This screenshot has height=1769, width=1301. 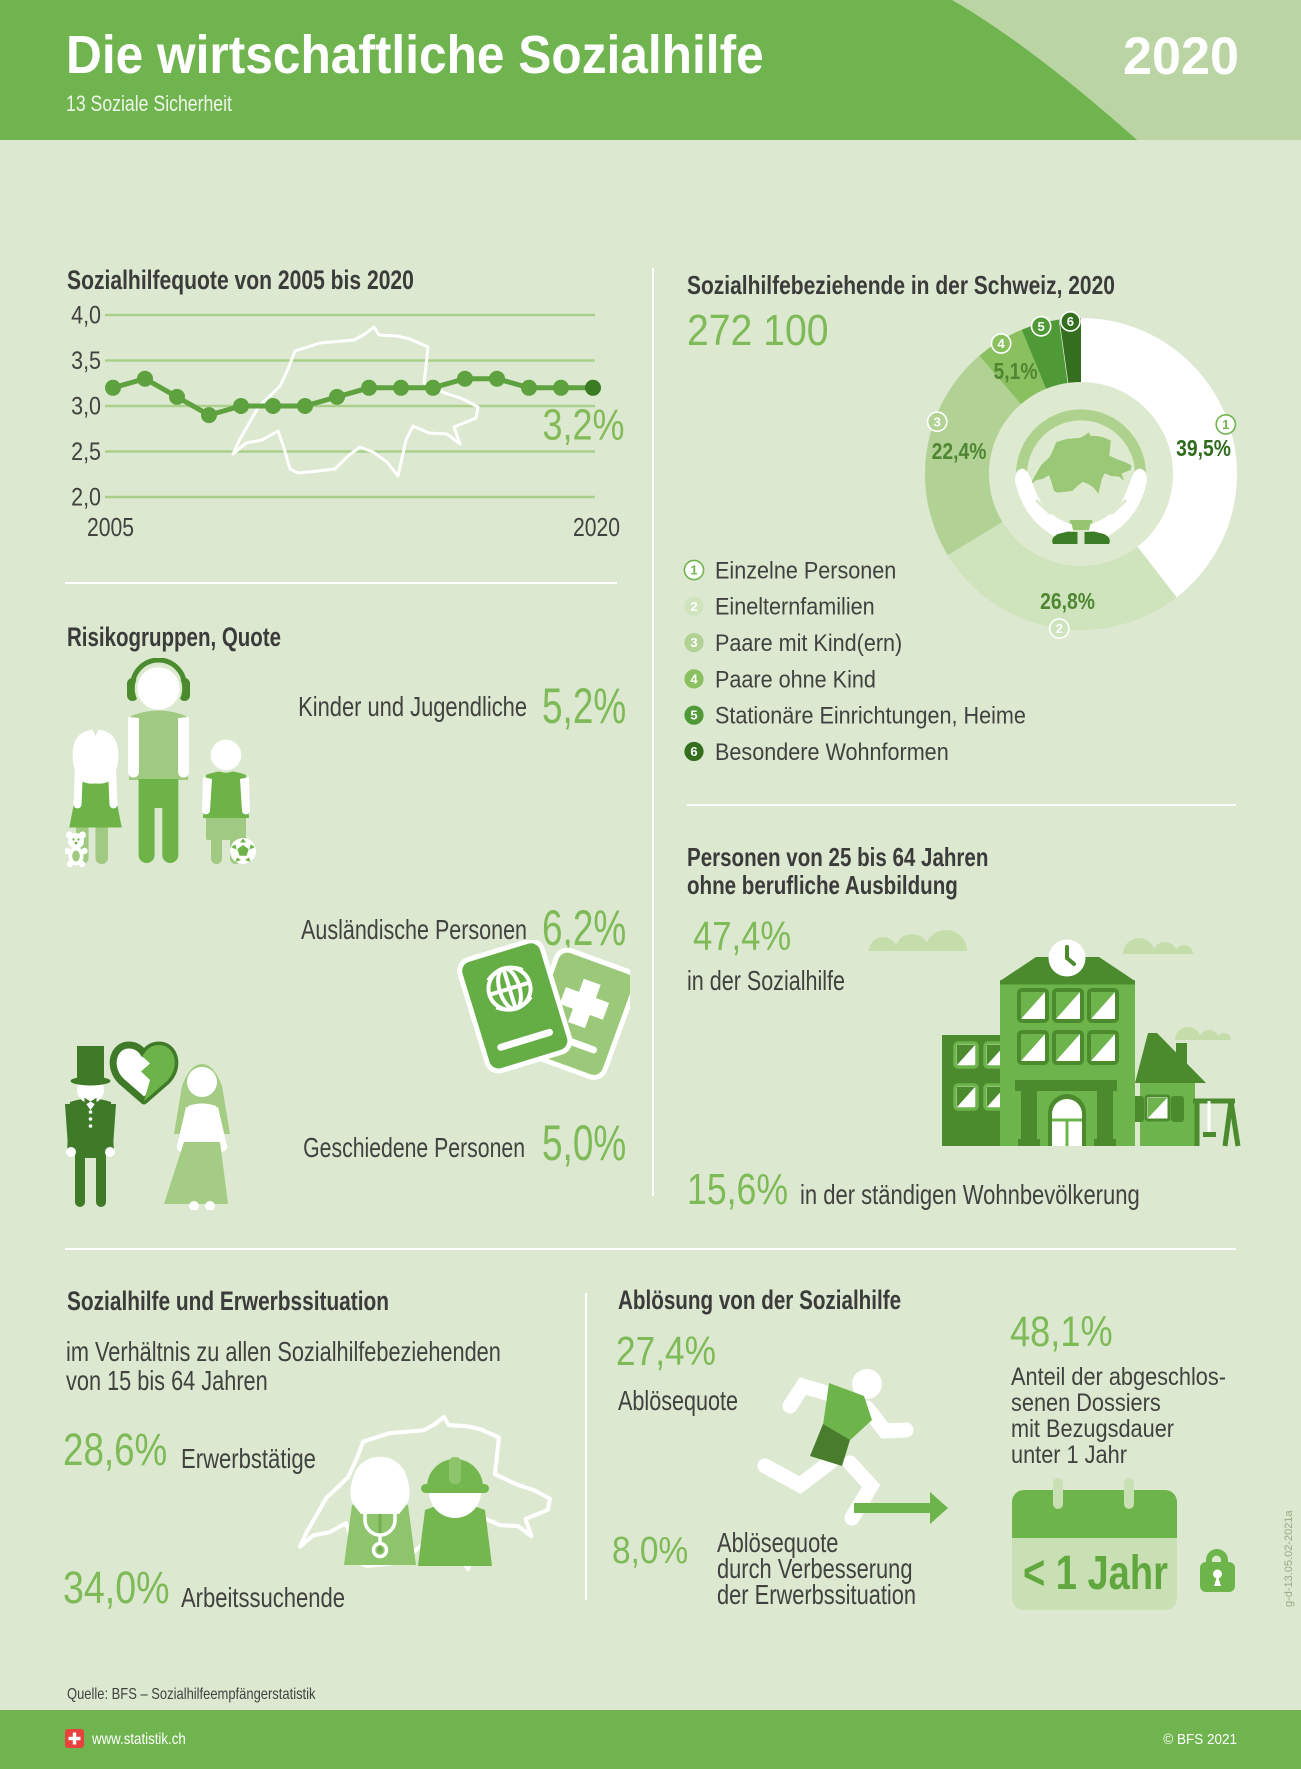 What do you see at coordinates (805, 569) in the screenshot?
I see `svg-text: Einzelne Personen` at bounding box center [805, 569].